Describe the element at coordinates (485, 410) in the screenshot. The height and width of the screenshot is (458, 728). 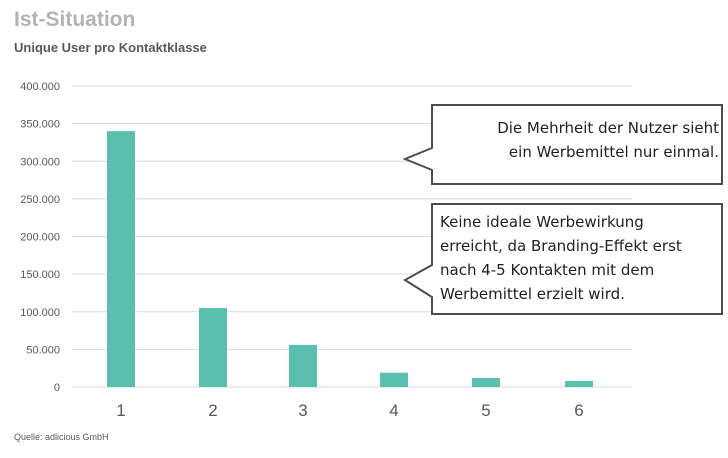
I see `x-tick-label: 5` at that location.